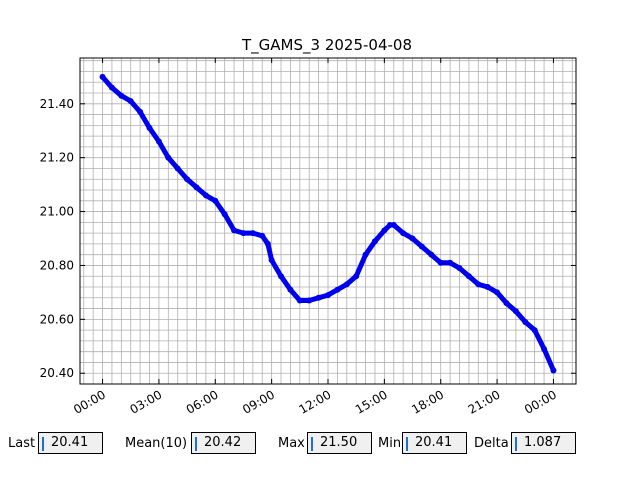 The image size is (640, 480). Describe the element at coordinates (22, 443) in the screenshot. I see `last-label: Last` at that location.